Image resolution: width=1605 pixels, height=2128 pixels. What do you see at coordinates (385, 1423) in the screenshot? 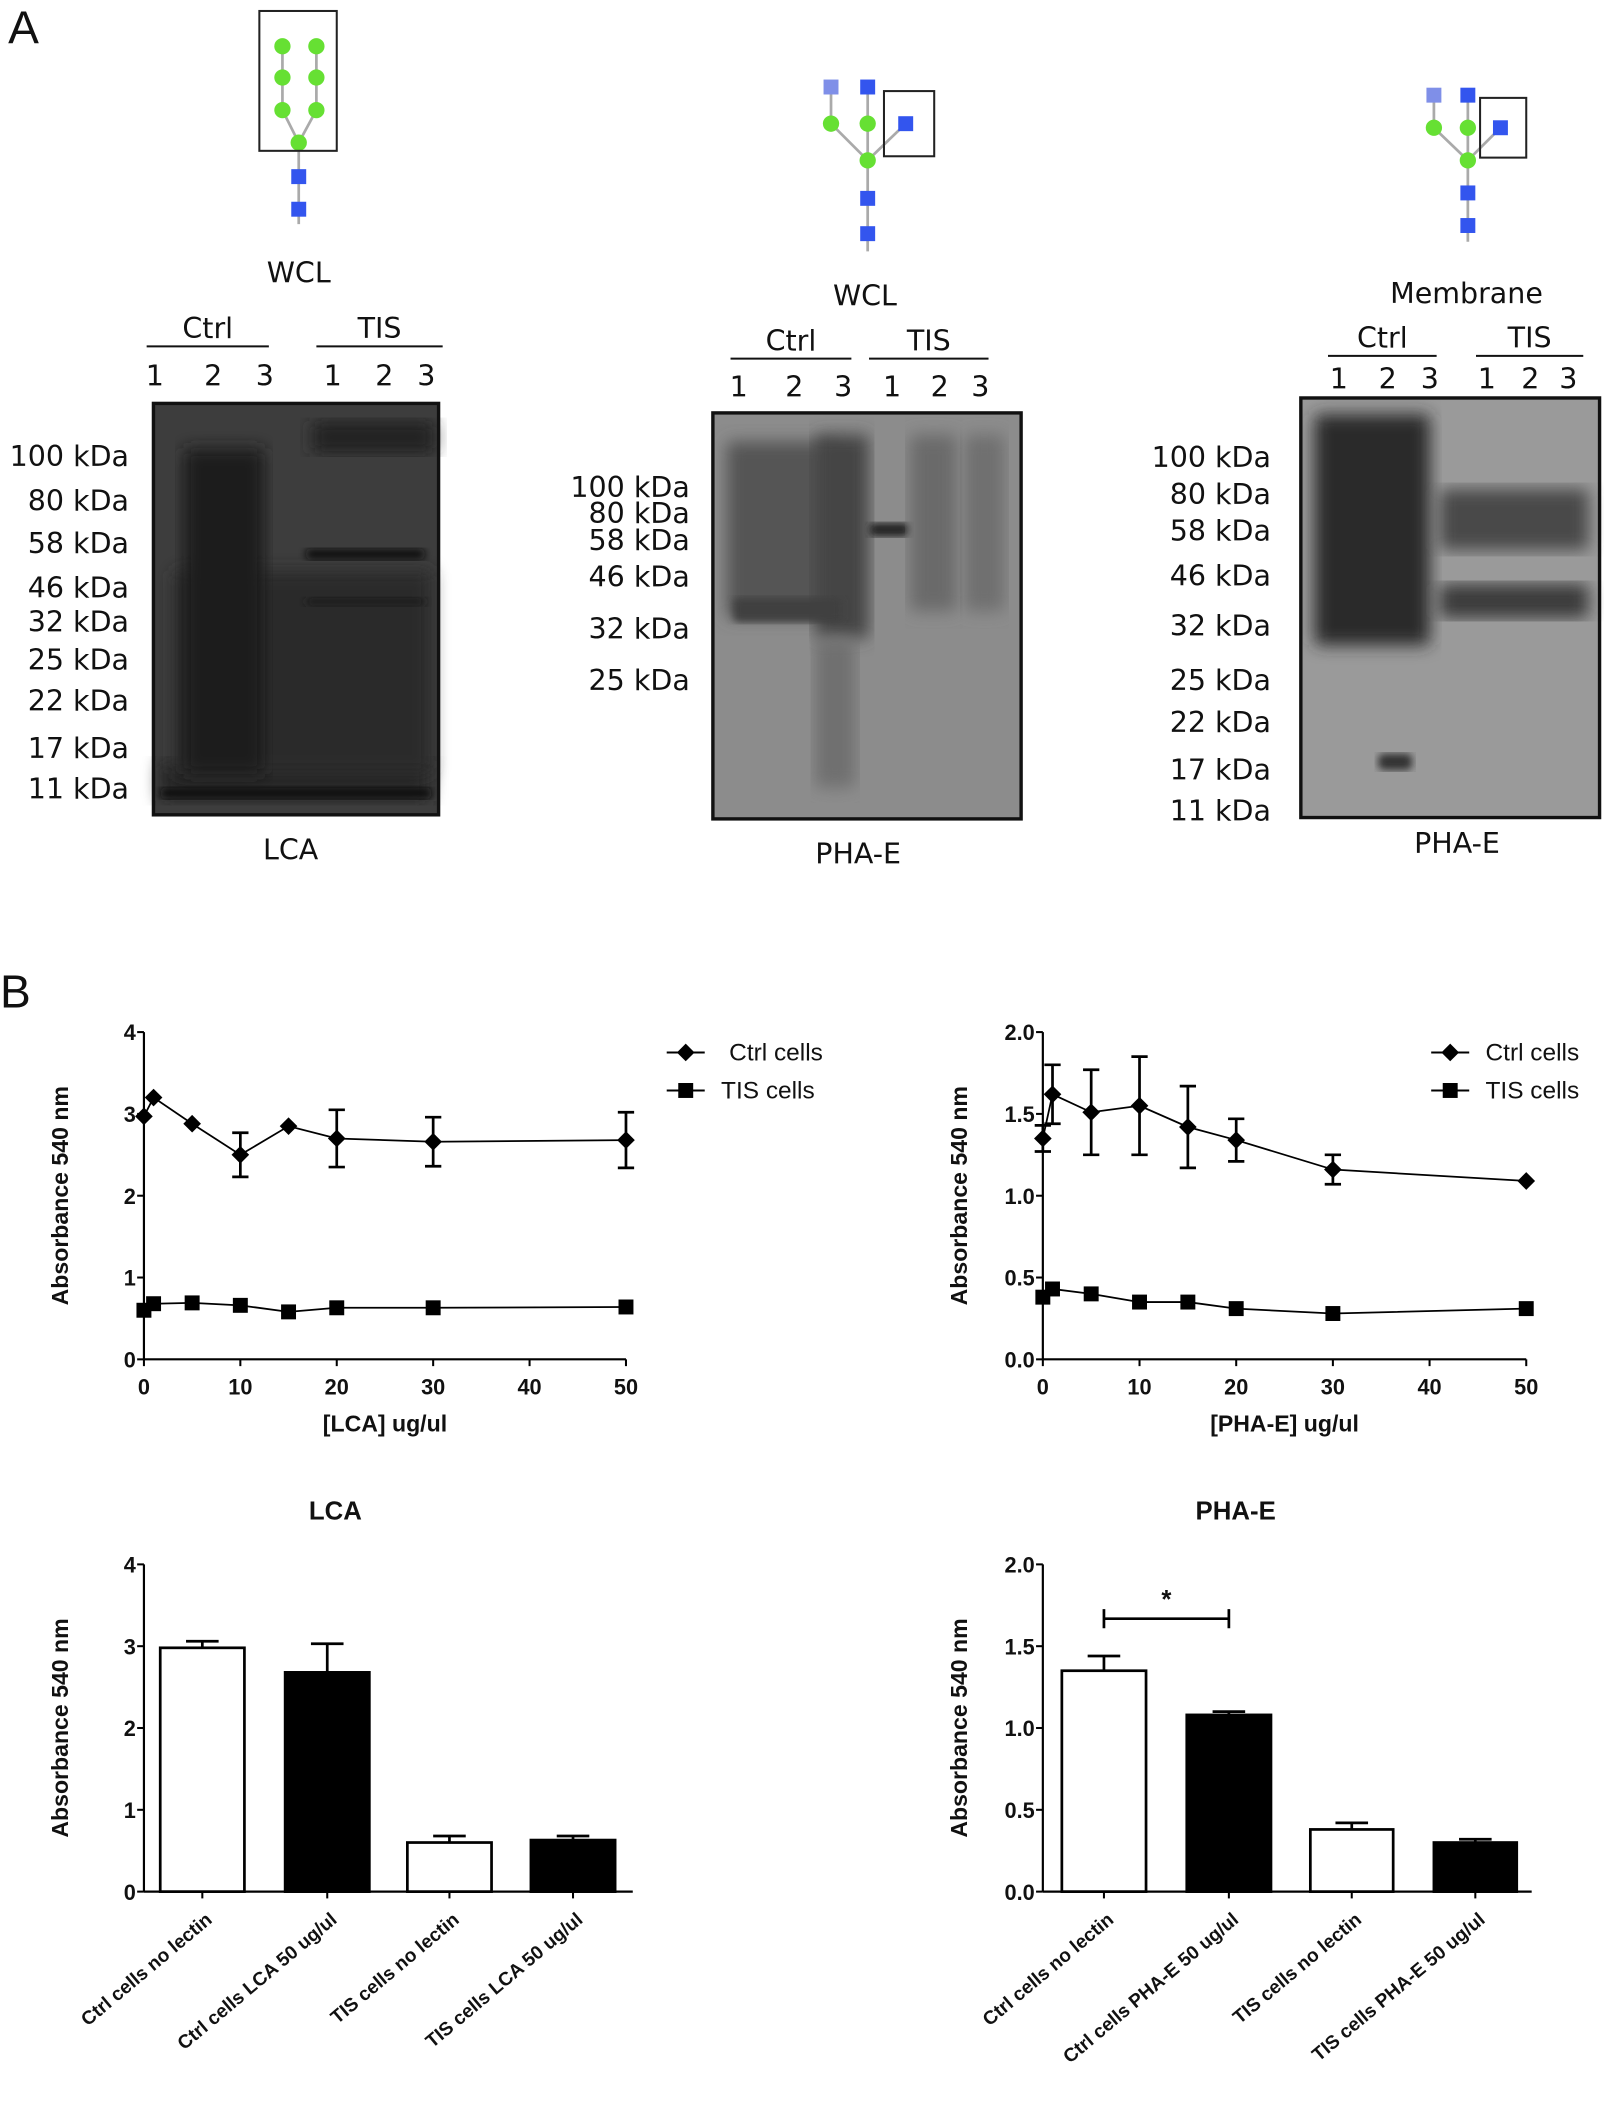
I see `x-axis-label: [LCA] ug/ul` at bounding box center [385, 1423].